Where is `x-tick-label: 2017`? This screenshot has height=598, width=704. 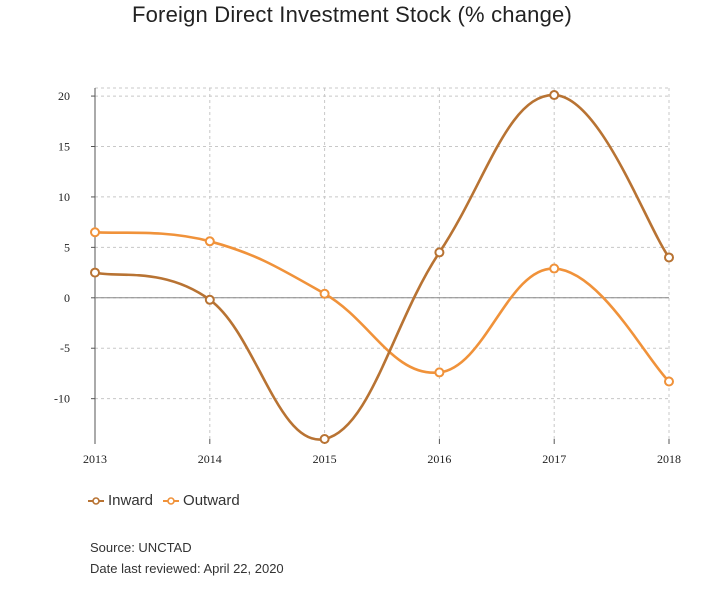
x-tick-label: 2017 is located at coordinates (554, 459).